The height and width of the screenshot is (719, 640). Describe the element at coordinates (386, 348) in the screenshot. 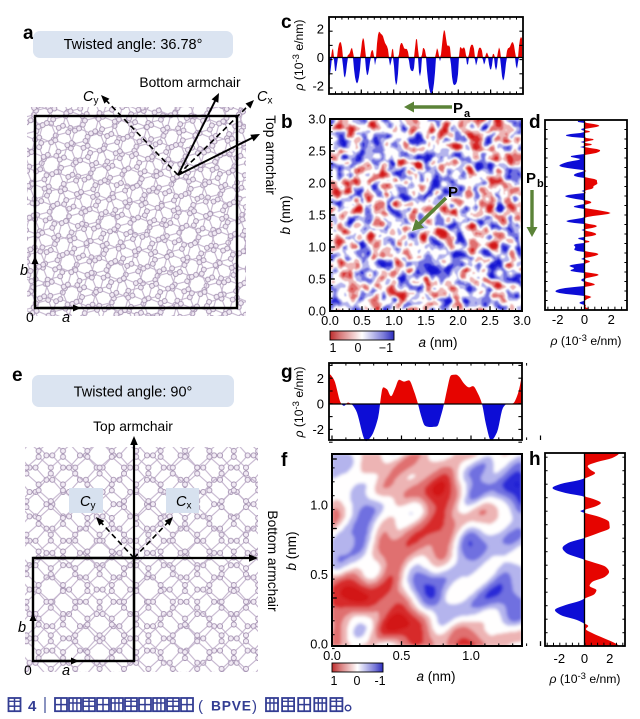

I see `svg-text: −1` at that location.